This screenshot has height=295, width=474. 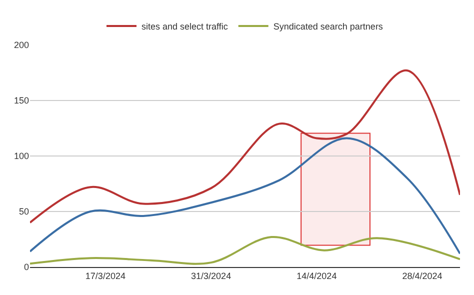 I want to click on y-tick-label: 200, so click(x=21, y=45).